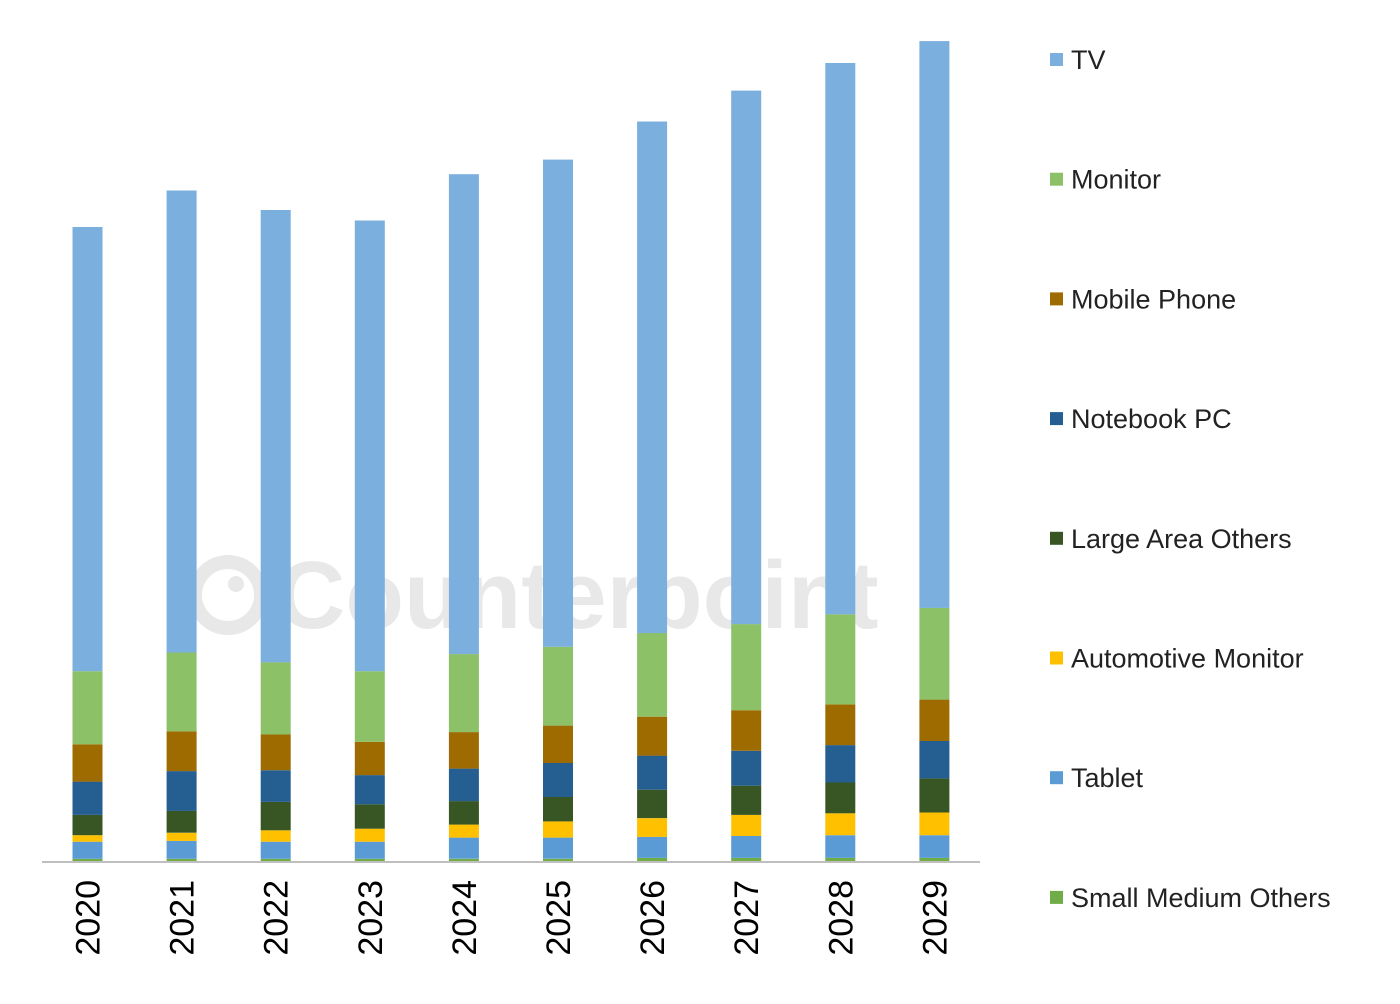 Image resolution: width=1400 pixels, height=1004 pixels. Describe the element at coordinates (465, 918) in the screenshot. I see `x-tick-label-2024: 2024` at that location.